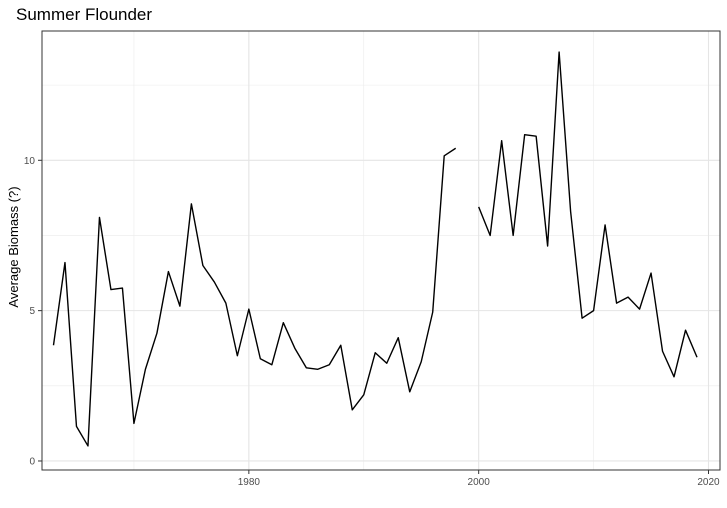  I want to click on chart-title: Summer Flounder, so click(84, 14).